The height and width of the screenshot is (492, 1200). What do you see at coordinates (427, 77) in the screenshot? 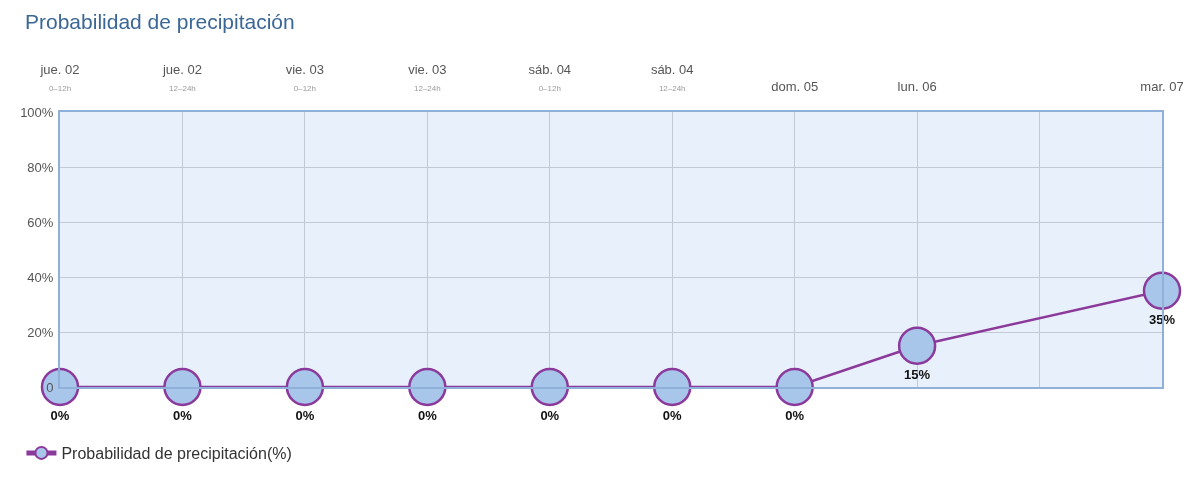
I see `x-tick-label: vie. 03 12–24h` at bounding box center [427, 77].